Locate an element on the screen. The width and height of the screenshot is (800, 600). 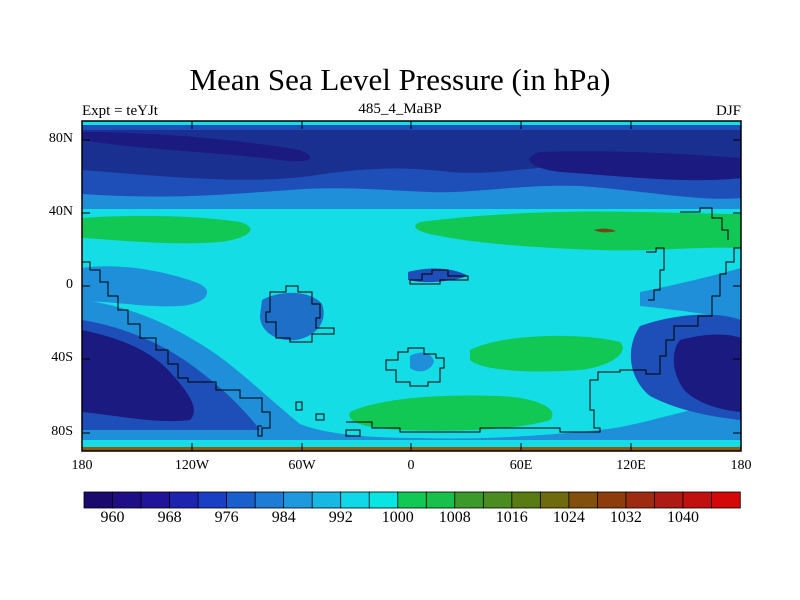
colorbar-label: 1040 is located at coordinates (683, 517).